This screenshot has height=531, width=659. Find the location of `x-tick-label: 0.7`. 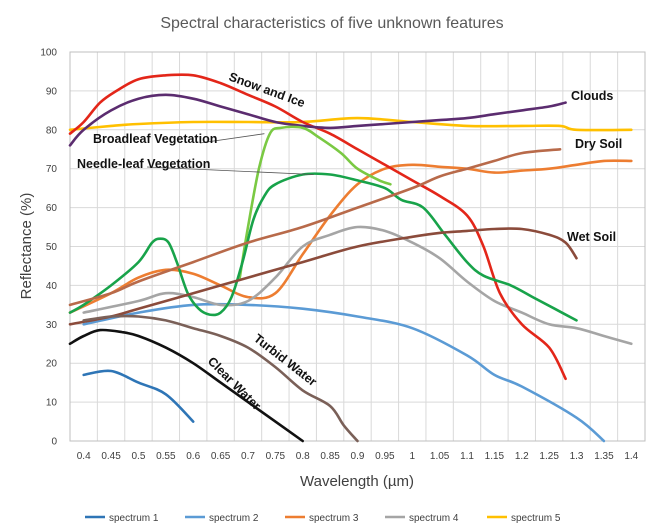

x-tick-label: 0.7 is located at coordinates (248, 456).